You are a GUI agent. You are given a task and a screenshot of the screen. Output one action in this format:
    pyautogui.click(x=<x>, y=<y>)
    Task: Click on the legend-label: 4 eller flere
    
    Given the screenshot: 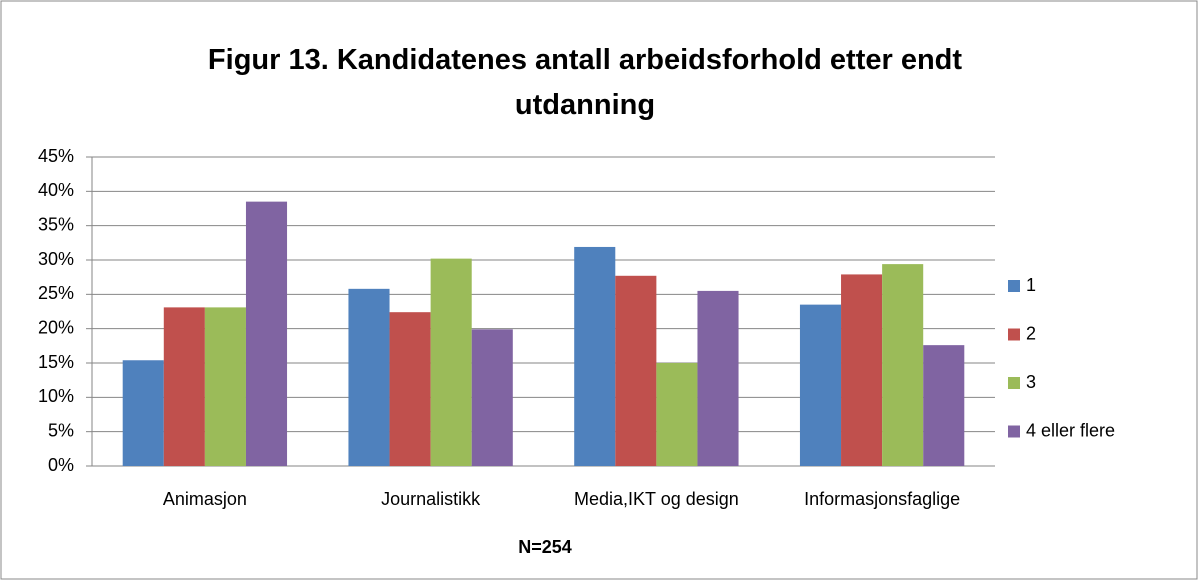 What is the action you would take?
    pyautogui.click(x=1070, y=430)
    